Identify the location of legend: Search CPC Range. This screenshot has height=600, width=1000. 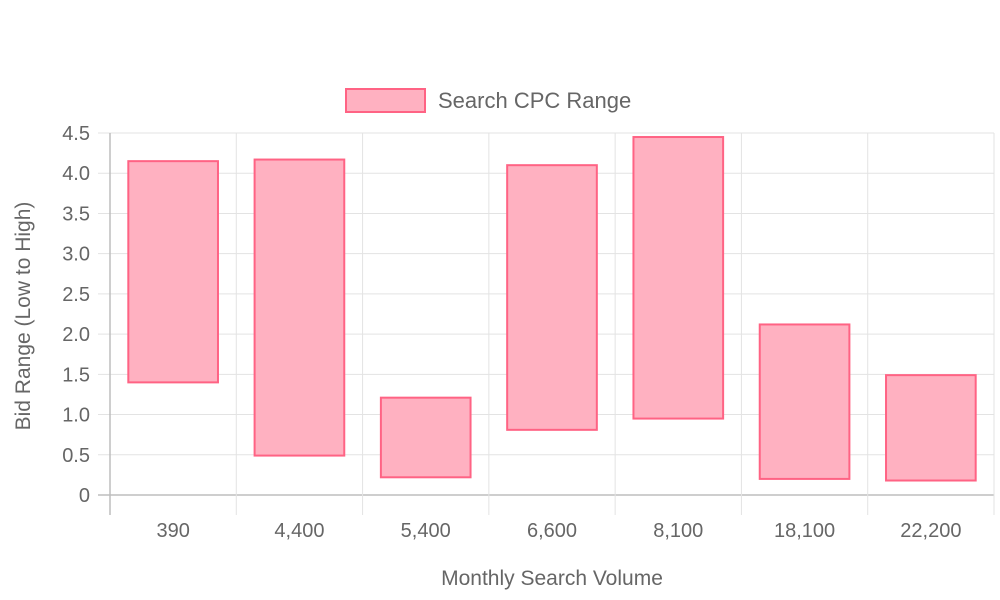
(488, 100).